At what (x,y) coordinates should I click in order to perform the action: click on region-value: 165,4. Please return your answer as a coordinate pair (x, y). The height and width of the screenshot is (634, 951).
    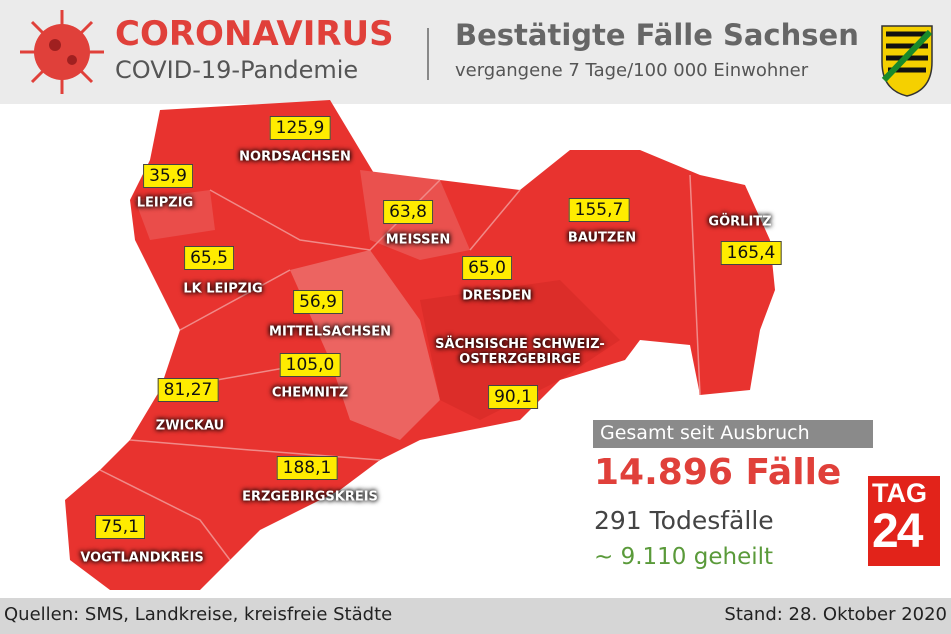
    Looking at the image, I should click on (751, 253).